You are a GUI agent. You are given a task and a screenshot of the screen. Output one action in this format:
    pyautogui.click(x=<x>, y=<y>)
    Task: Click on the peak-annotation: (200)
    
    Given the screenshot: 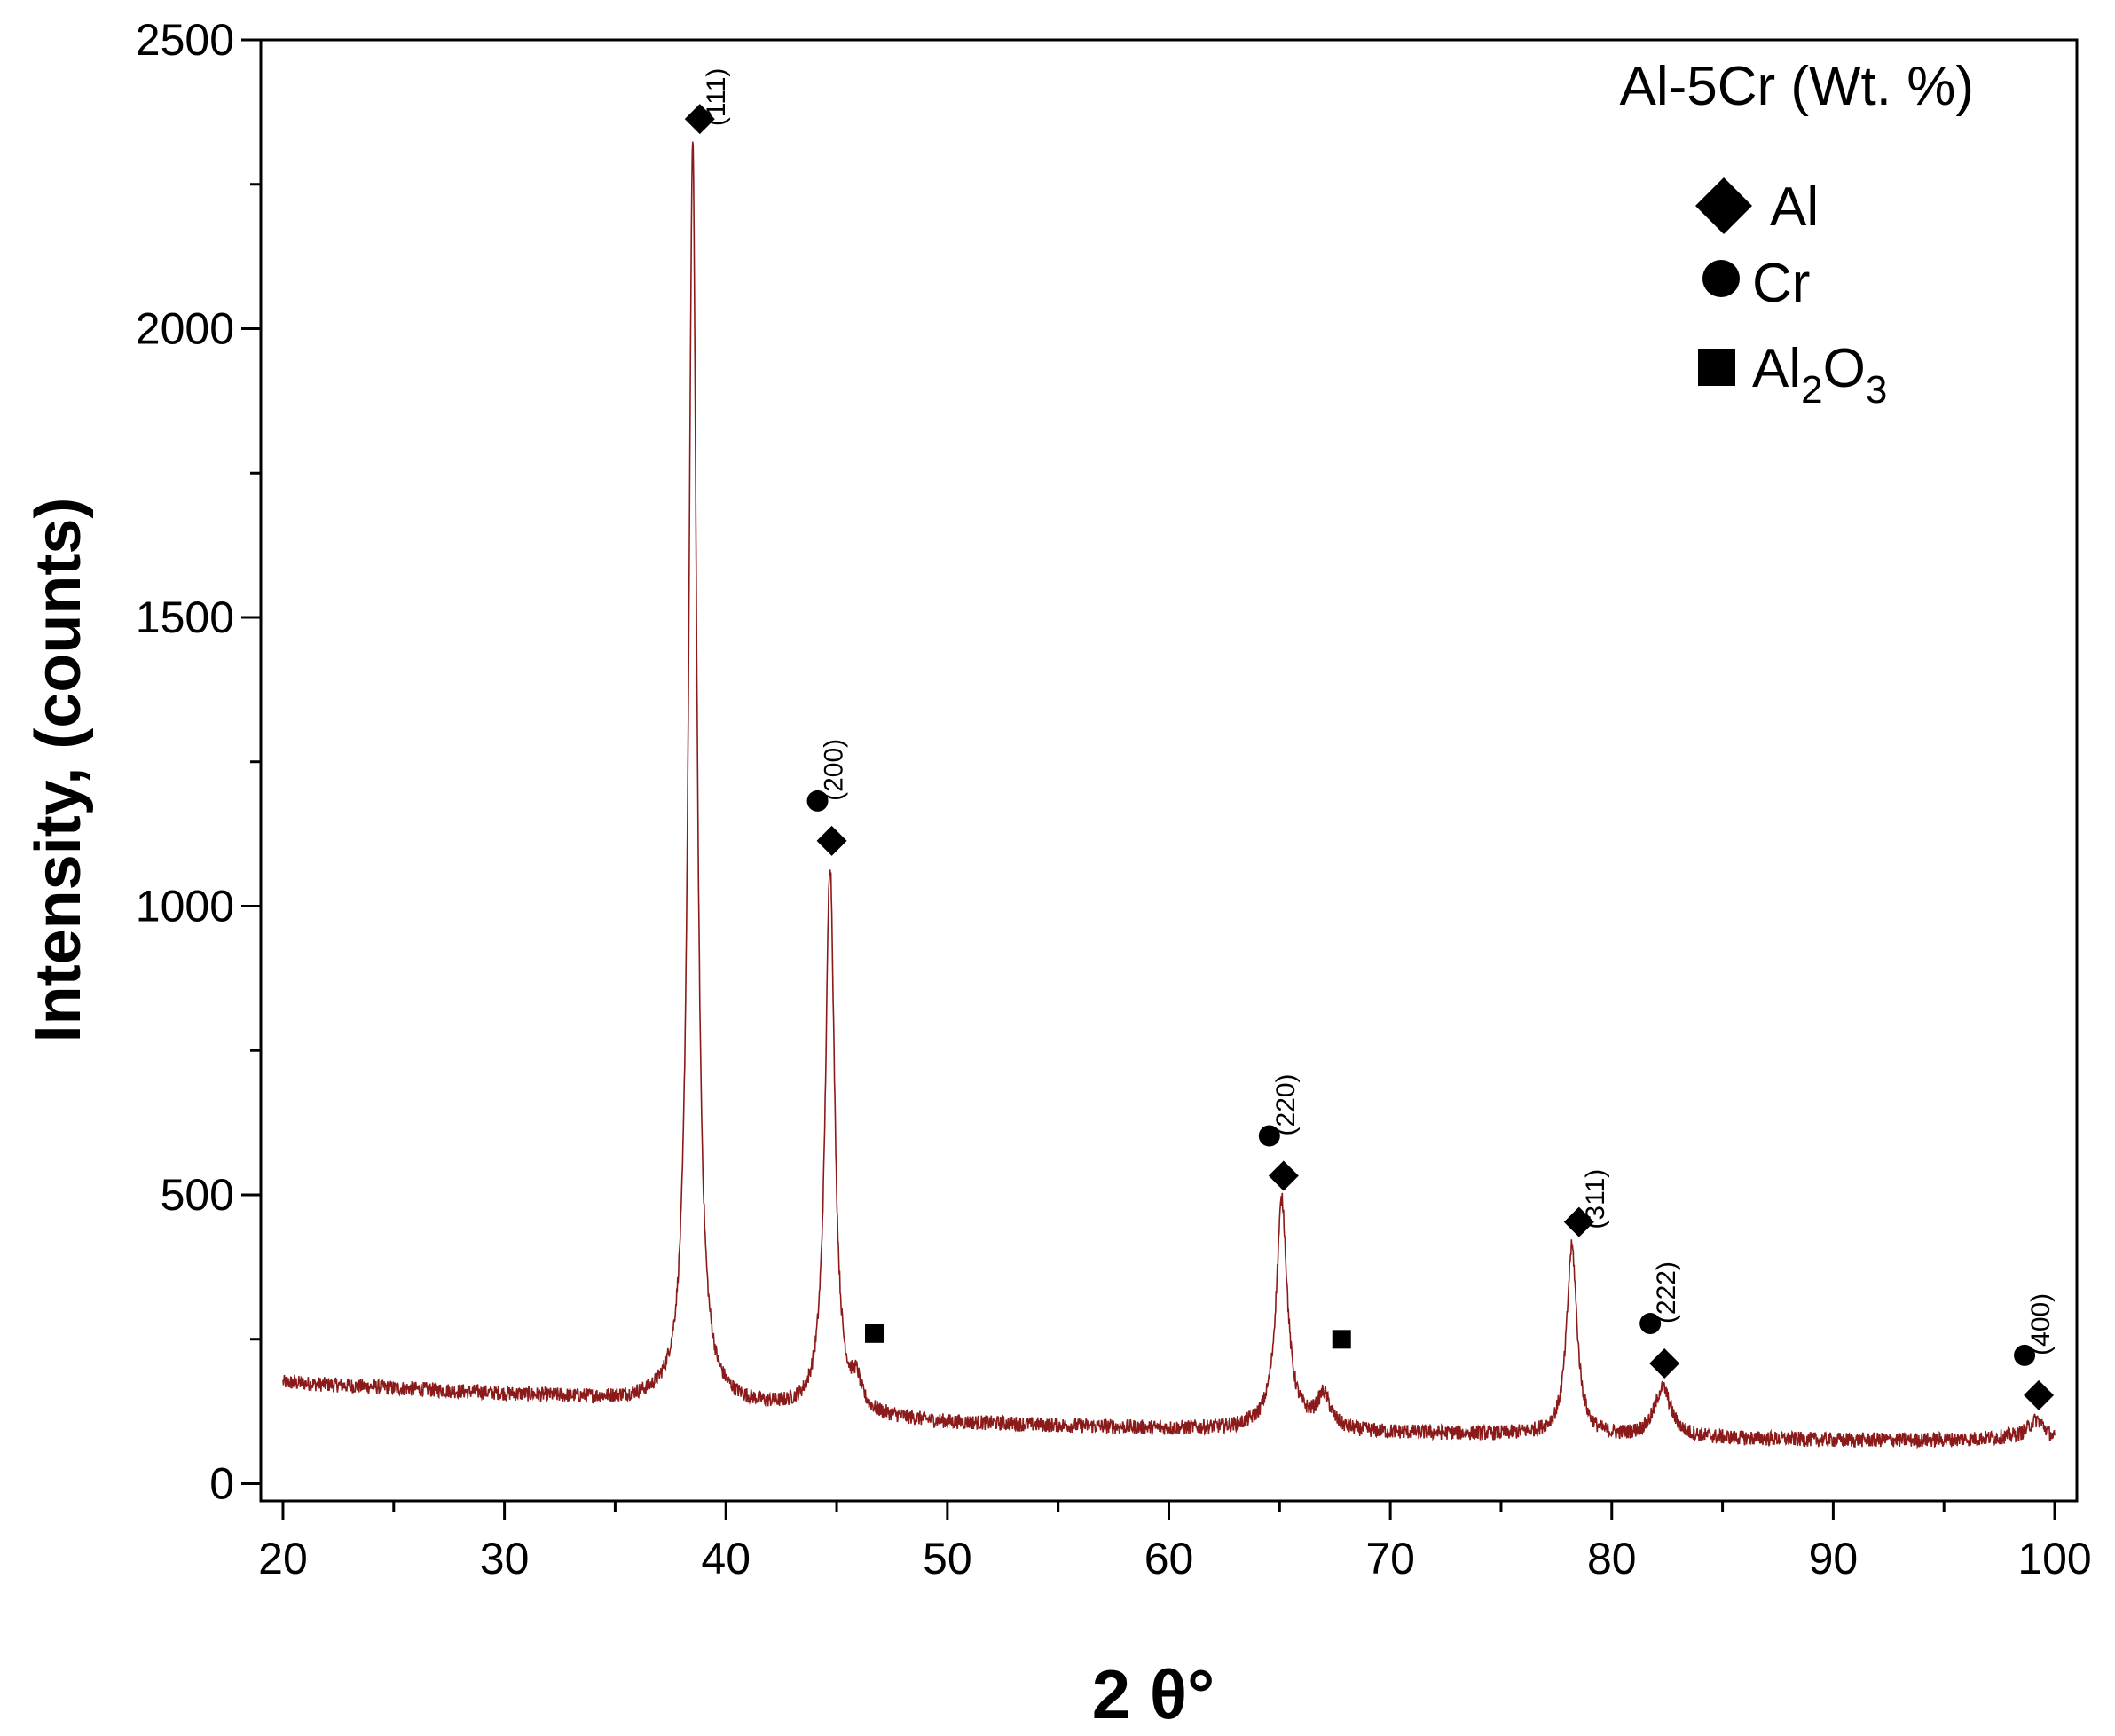 What is the action you would take?
    pyautogui.click(x=828, y=797)
    